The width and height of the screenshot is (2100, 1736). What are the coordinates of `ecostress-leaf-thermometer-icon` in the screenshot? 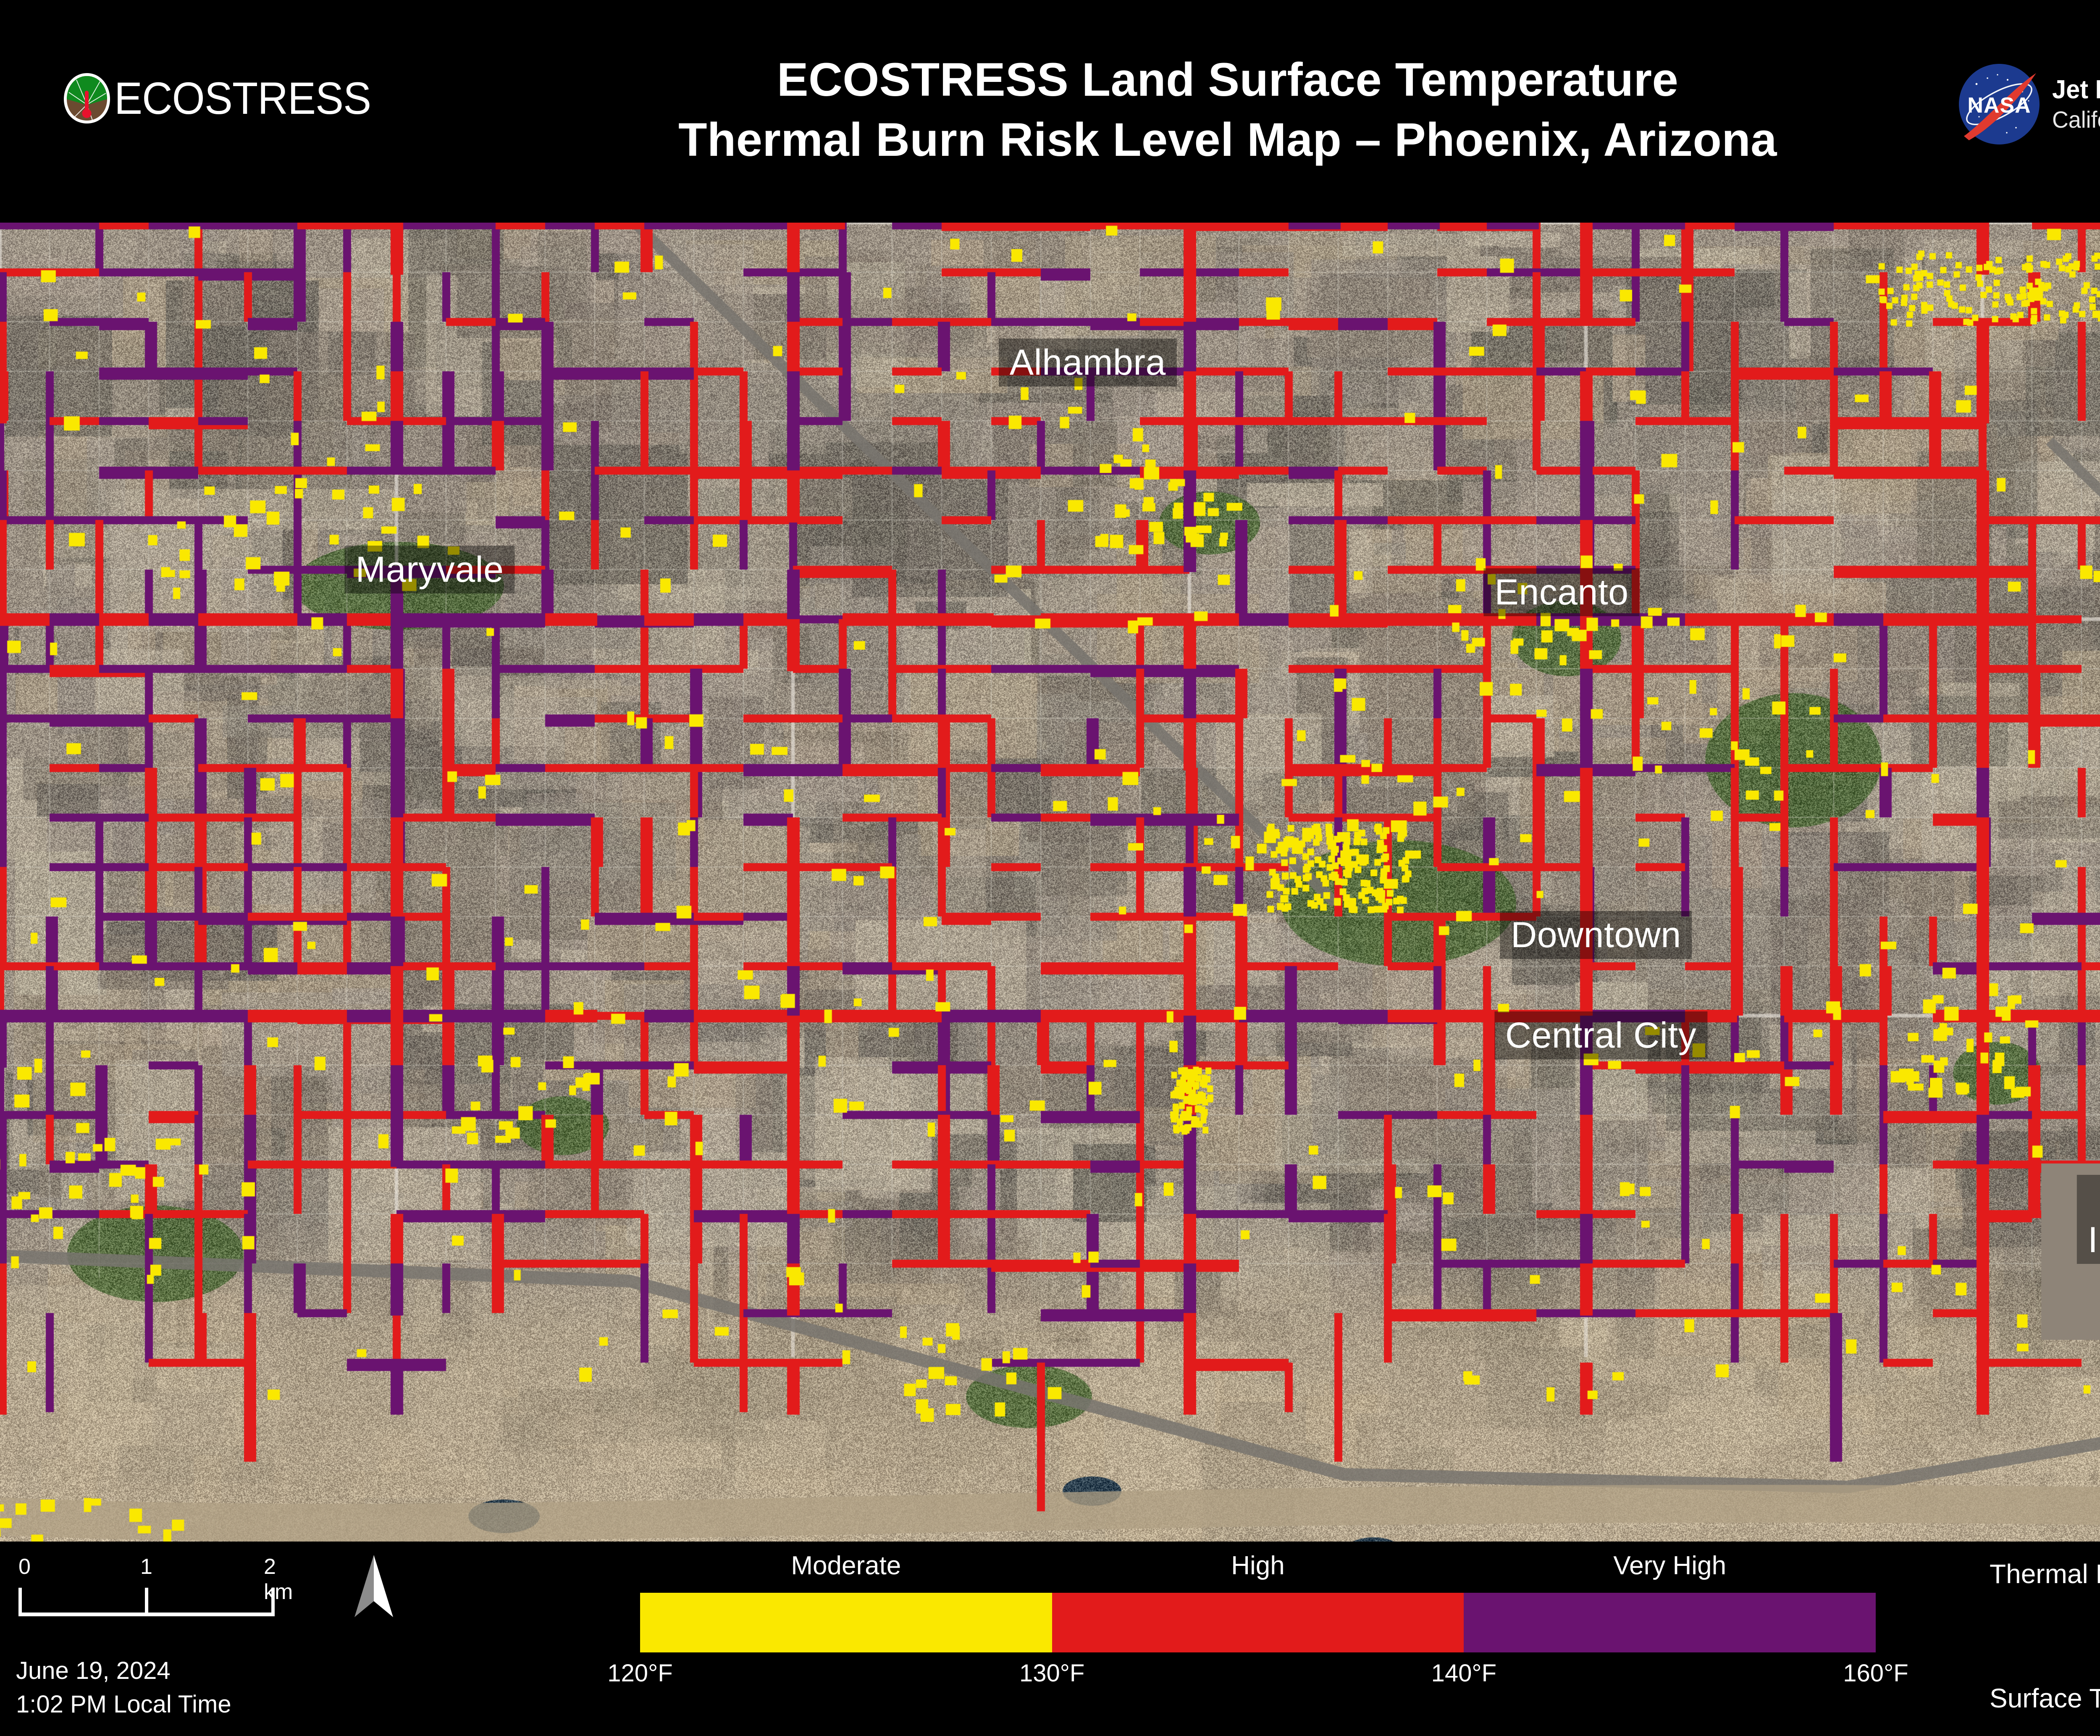 It's located at (87, 98).